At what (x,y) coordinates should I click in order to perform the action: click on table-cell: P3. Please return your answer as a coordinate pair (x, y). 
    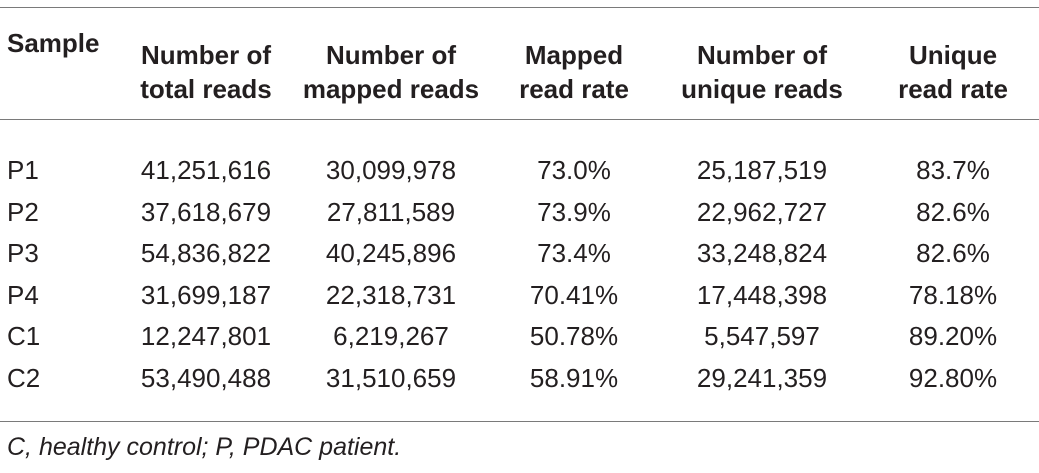
    Looking at the image, I should click on (23, 253).